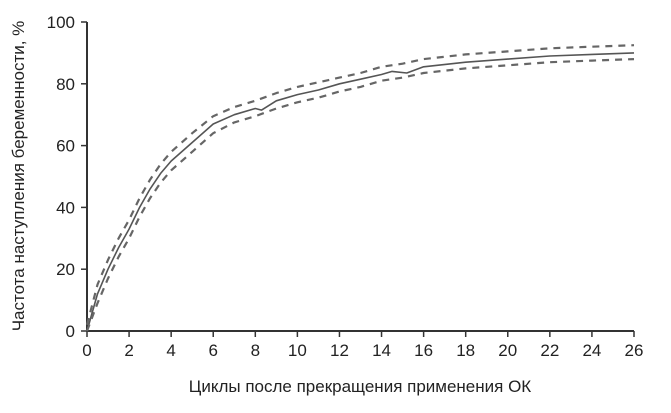 The width and height of the screenshot is (671, 413). Describe the element at coordinates (128, 350) in the screenshot. I see `x-tick-label: 2` at that location.